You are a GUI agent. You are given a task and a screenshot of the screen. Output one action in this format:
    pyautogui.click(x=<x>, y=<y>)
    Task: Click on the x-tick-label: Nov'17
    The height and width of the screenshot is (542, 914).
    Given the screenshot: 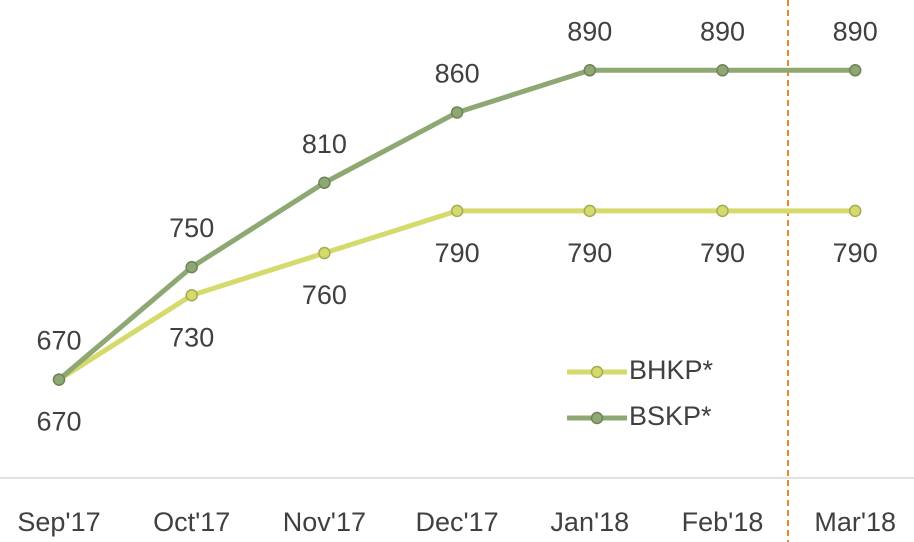 What is the action you would take?
    pyautogui.click(x=324, y=522)
    